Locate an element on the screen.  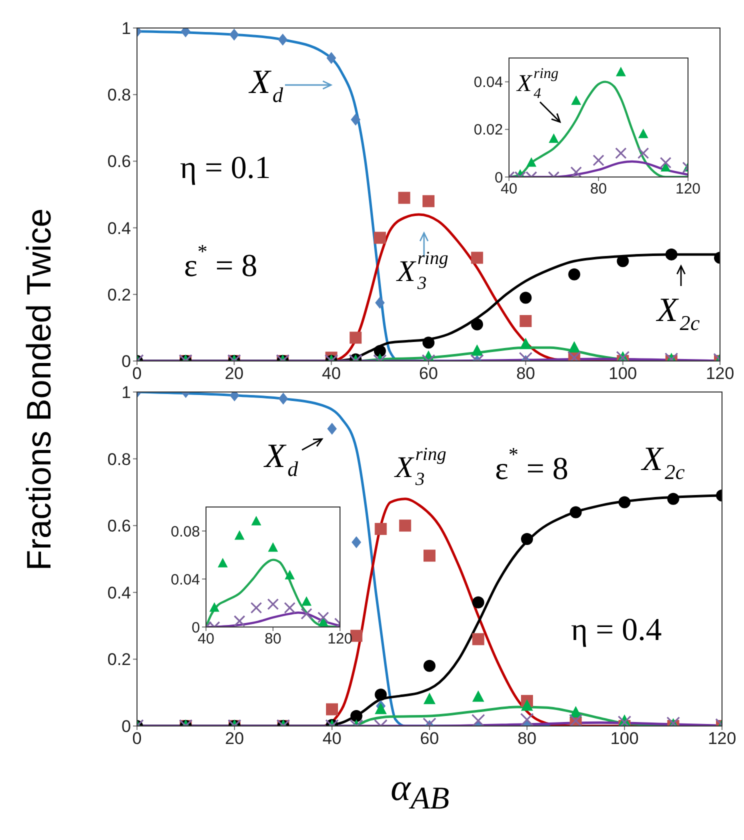
y-tick-label: 0.02 is located at coordinates (488, 130).